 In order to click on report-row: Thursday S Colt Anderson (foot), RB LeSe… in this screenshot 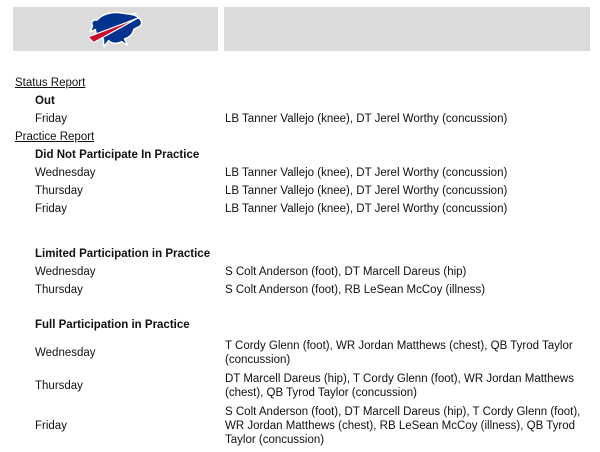, I will do `click(307, 290)`.